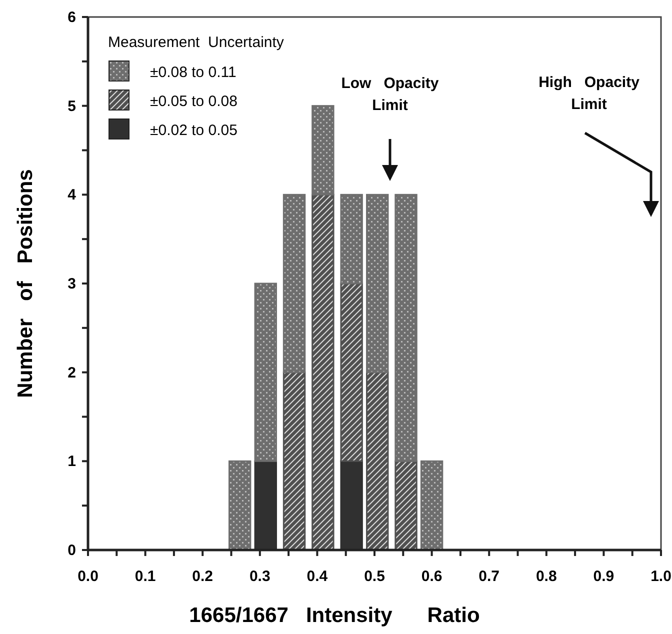  Describe the element at coordinates (334, 615) in the screenshot. I see `x-axis-title: 1665/1667 Intensity Ratio` at that location.